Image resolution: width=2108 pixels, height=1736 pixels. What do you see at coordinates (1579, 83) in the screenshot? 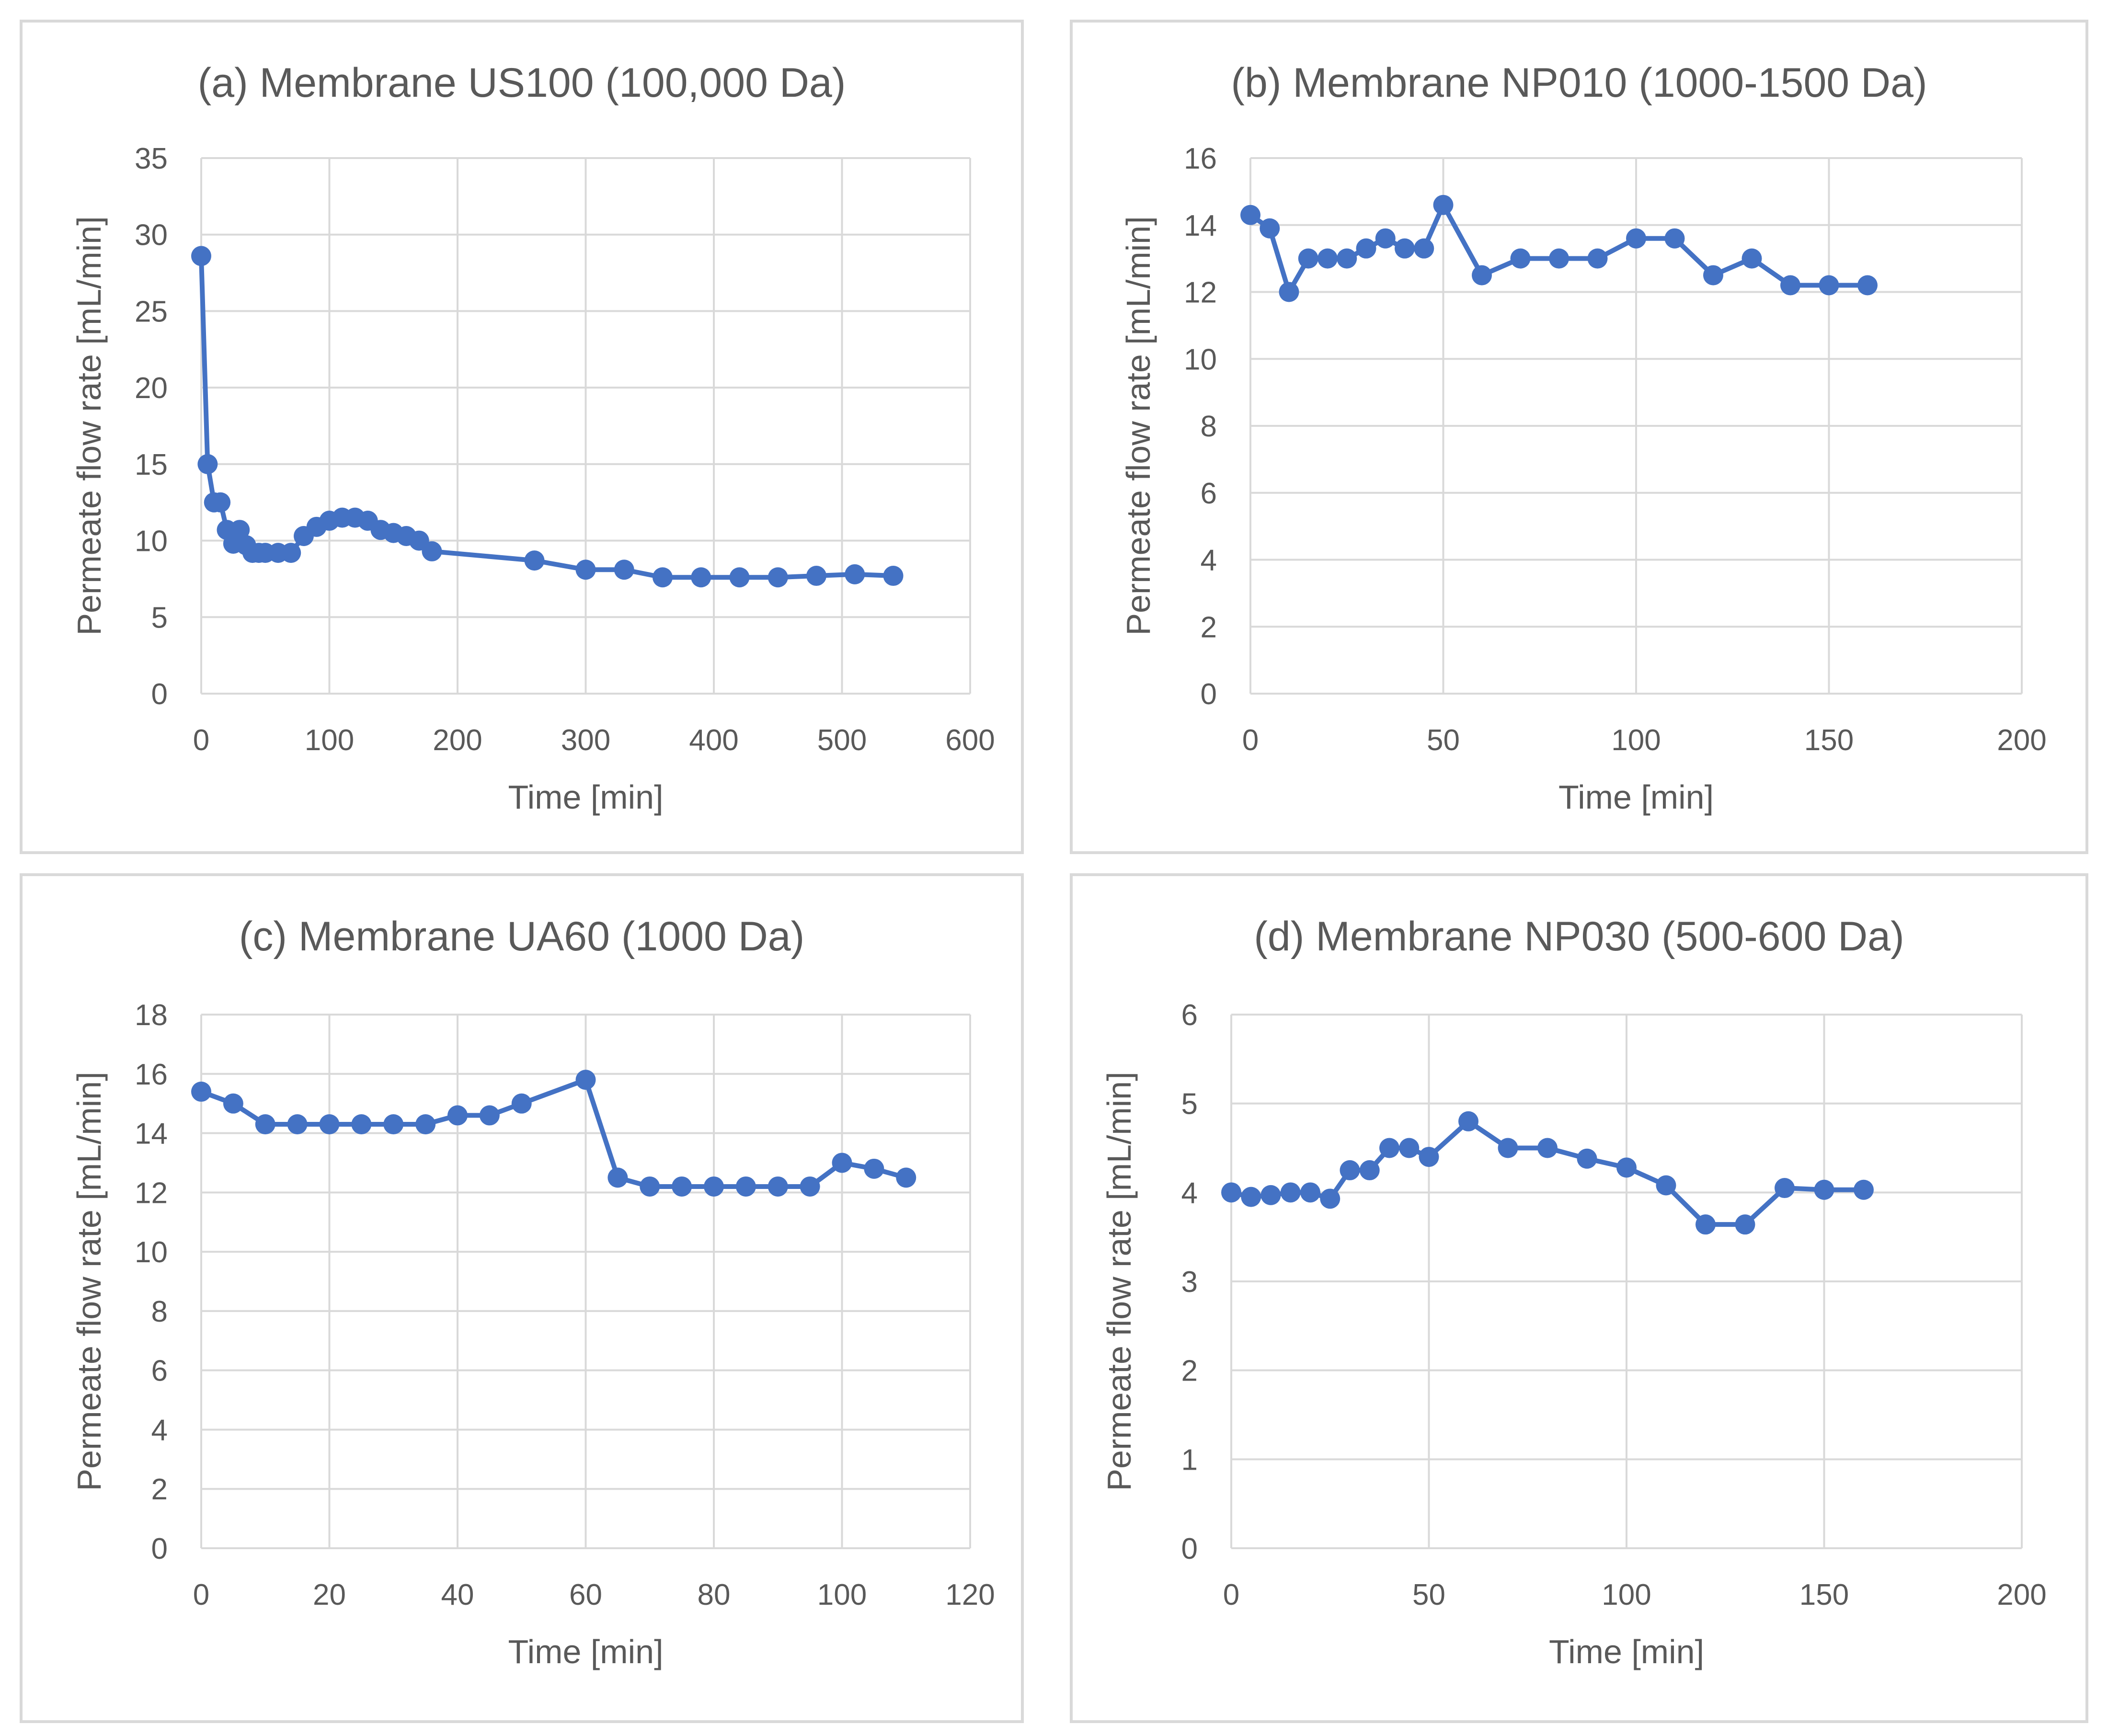
I see `chart-title: (b) Membrane NP010 (1000-1500 Da)` at bounding box center [1579, 83].